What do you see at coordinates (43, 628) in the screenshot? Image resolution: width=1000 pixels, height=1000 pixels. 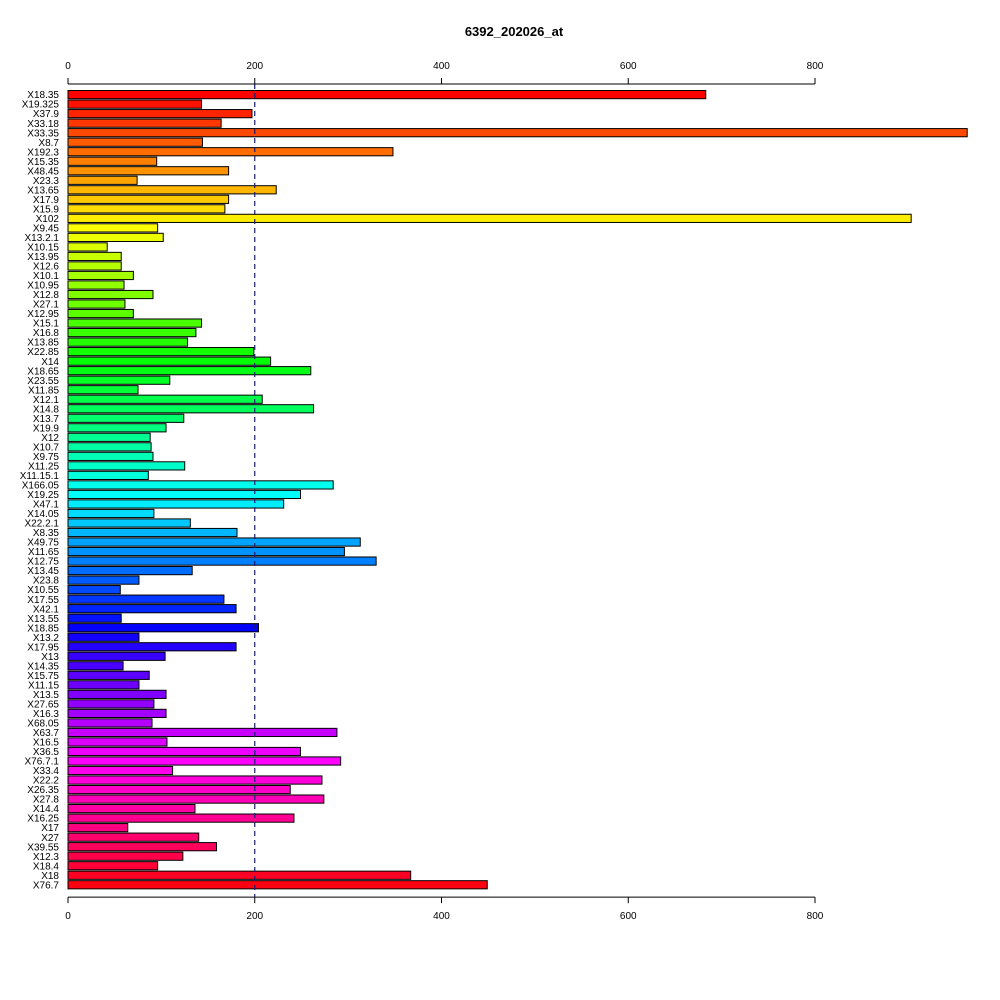 I see `category-label: X18.85` at bounding box center [43, 628].